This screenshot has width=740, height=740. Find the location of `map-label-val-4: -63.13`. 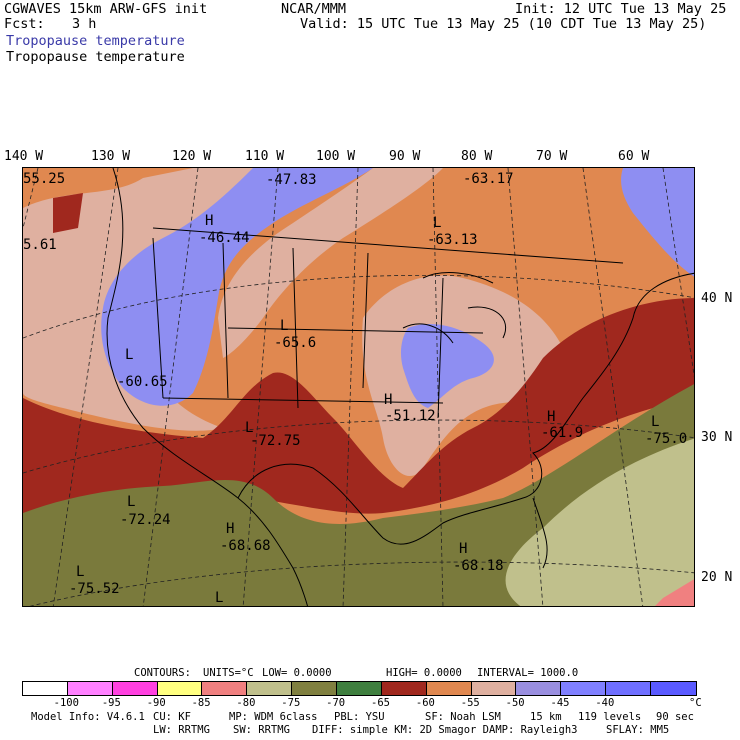

map-label-val-4: -63.13 is located at coordinates (452, 240).